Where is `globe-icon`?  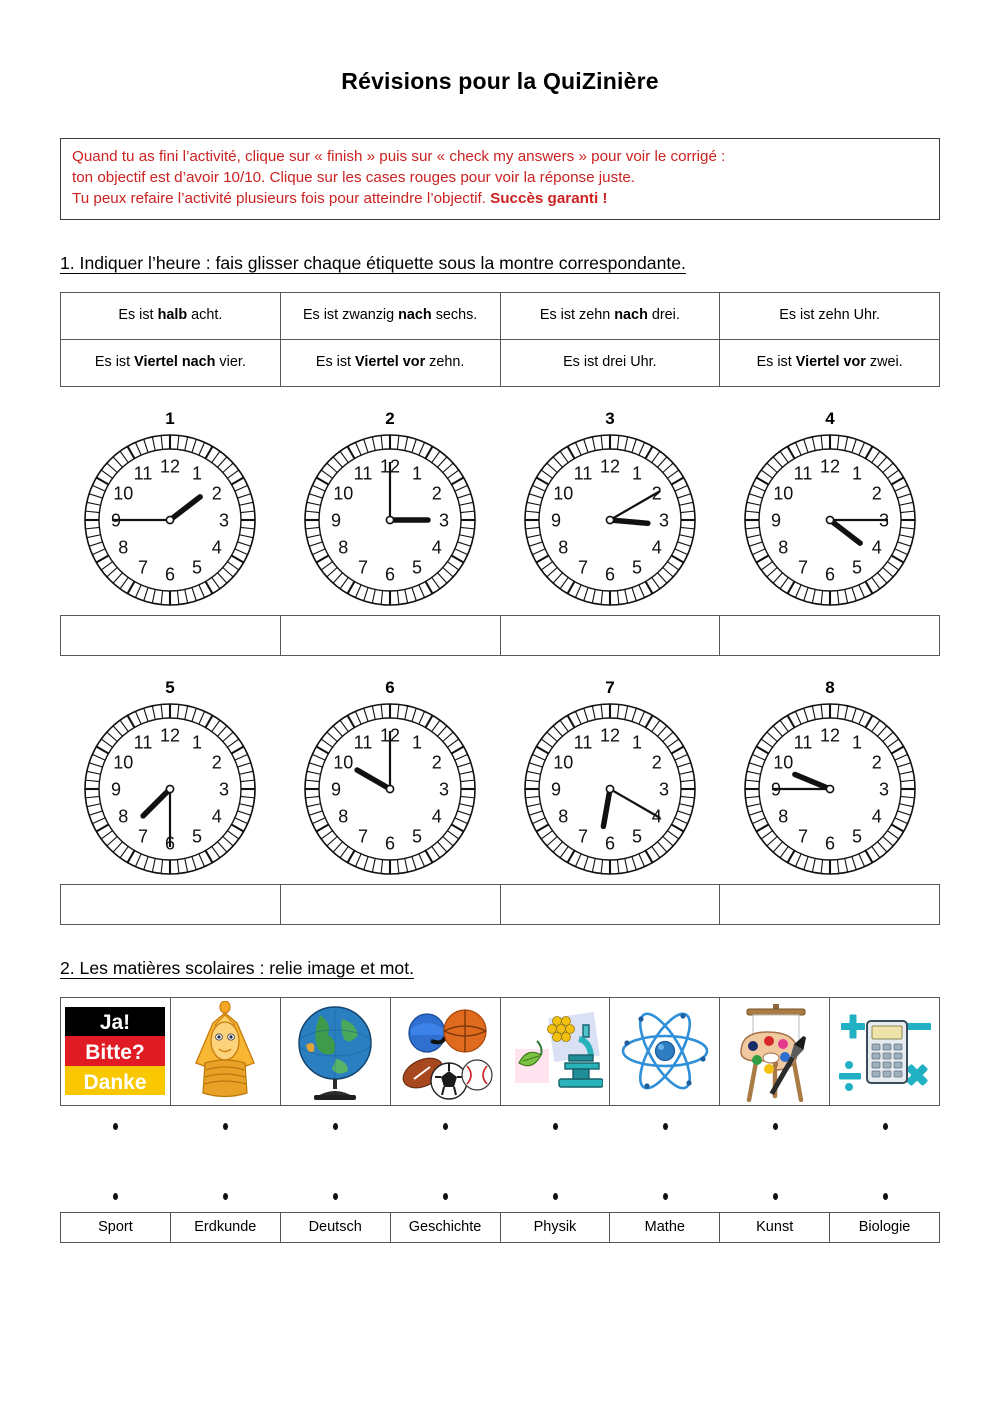 globe-icon is located at coordinates (335, 1053).